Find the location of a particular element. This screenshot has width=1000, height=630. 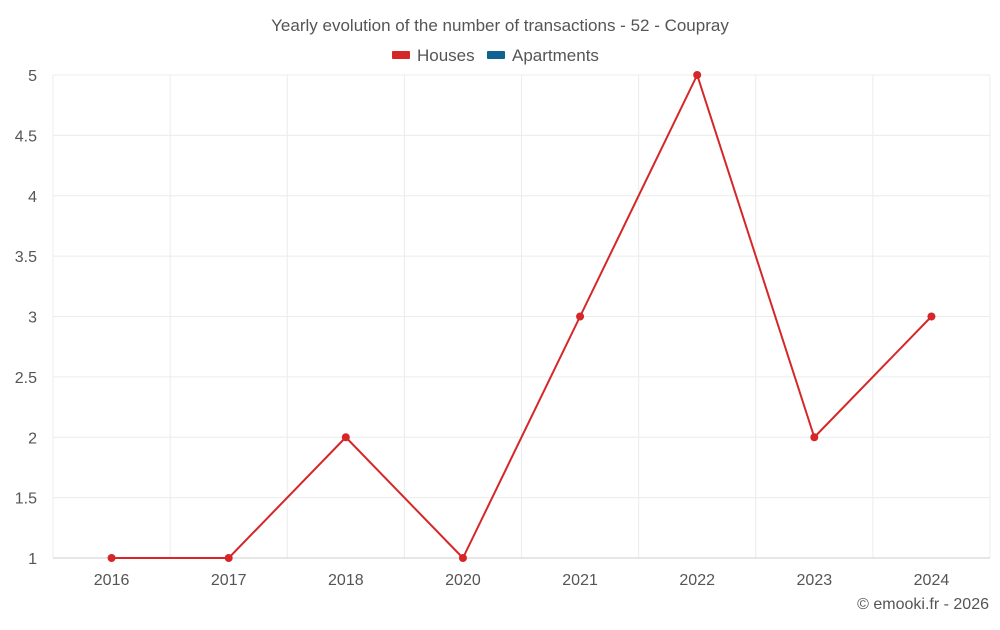

legend-label-apartments: Apartments is located at coordinates (555, 55).